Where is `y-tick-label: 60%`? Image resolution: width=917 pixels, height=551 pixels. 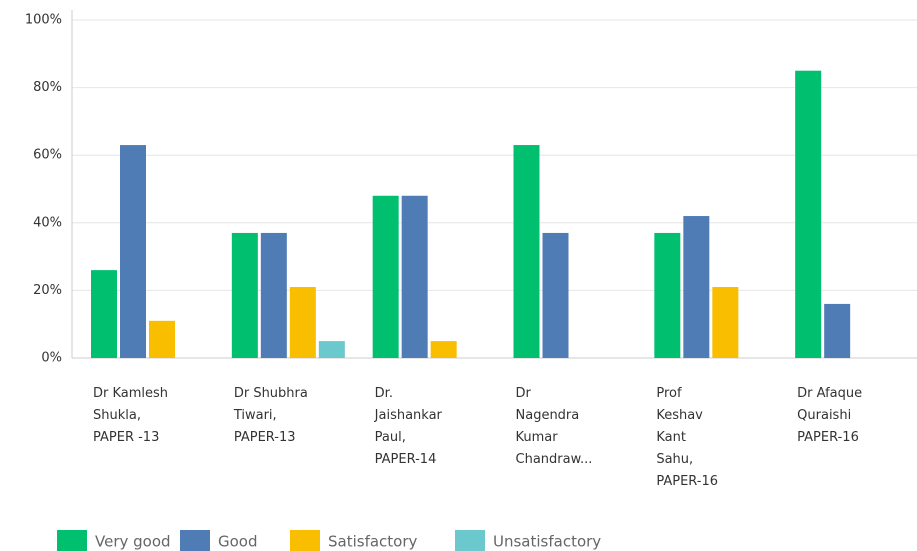 y-tick-label: 60% is located at coordinates (47, 155).